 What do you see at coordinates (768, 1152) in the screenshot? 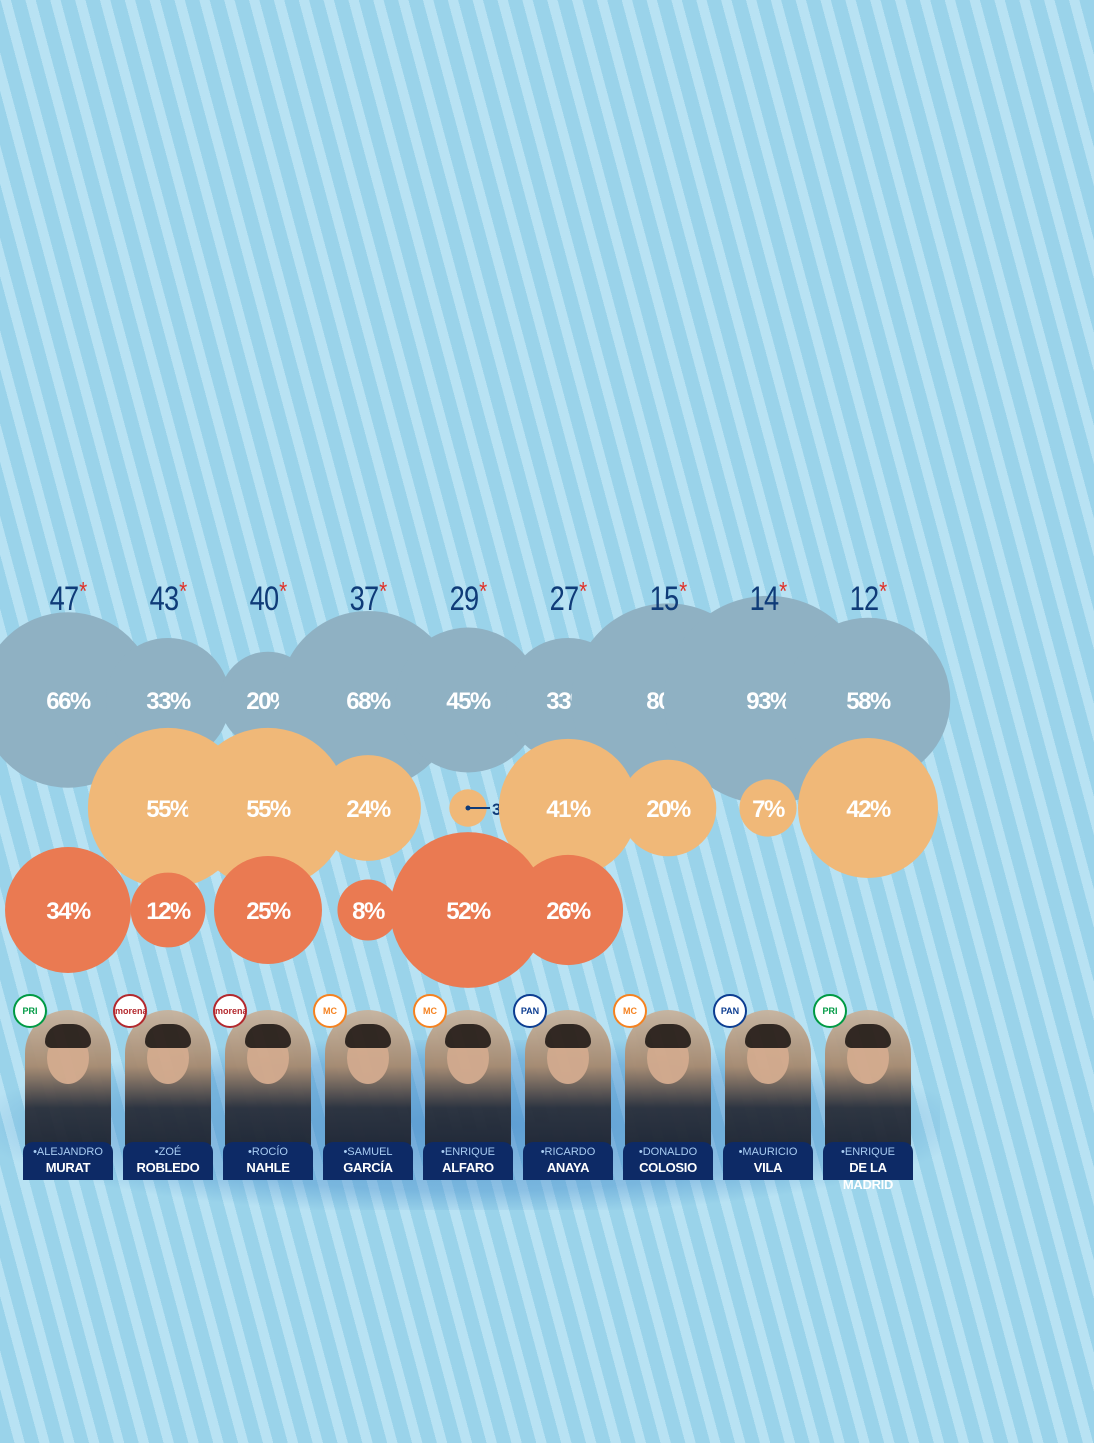
I see `candidate-first-name: •MAURICIO` at bounding box center [768, 1152].